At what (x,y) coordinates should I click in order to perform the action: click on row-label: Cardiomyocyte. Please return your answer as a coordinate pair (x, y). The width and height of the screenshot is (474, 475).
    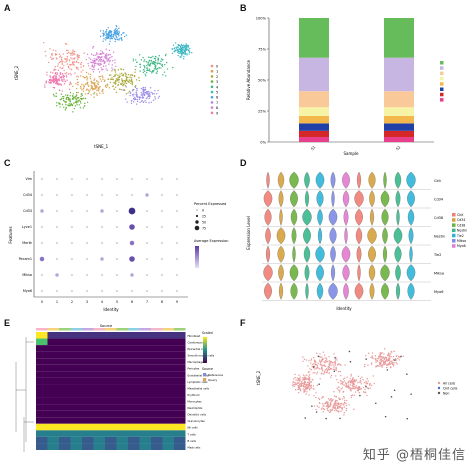
    Looking at the image, I should click on (198, 342).